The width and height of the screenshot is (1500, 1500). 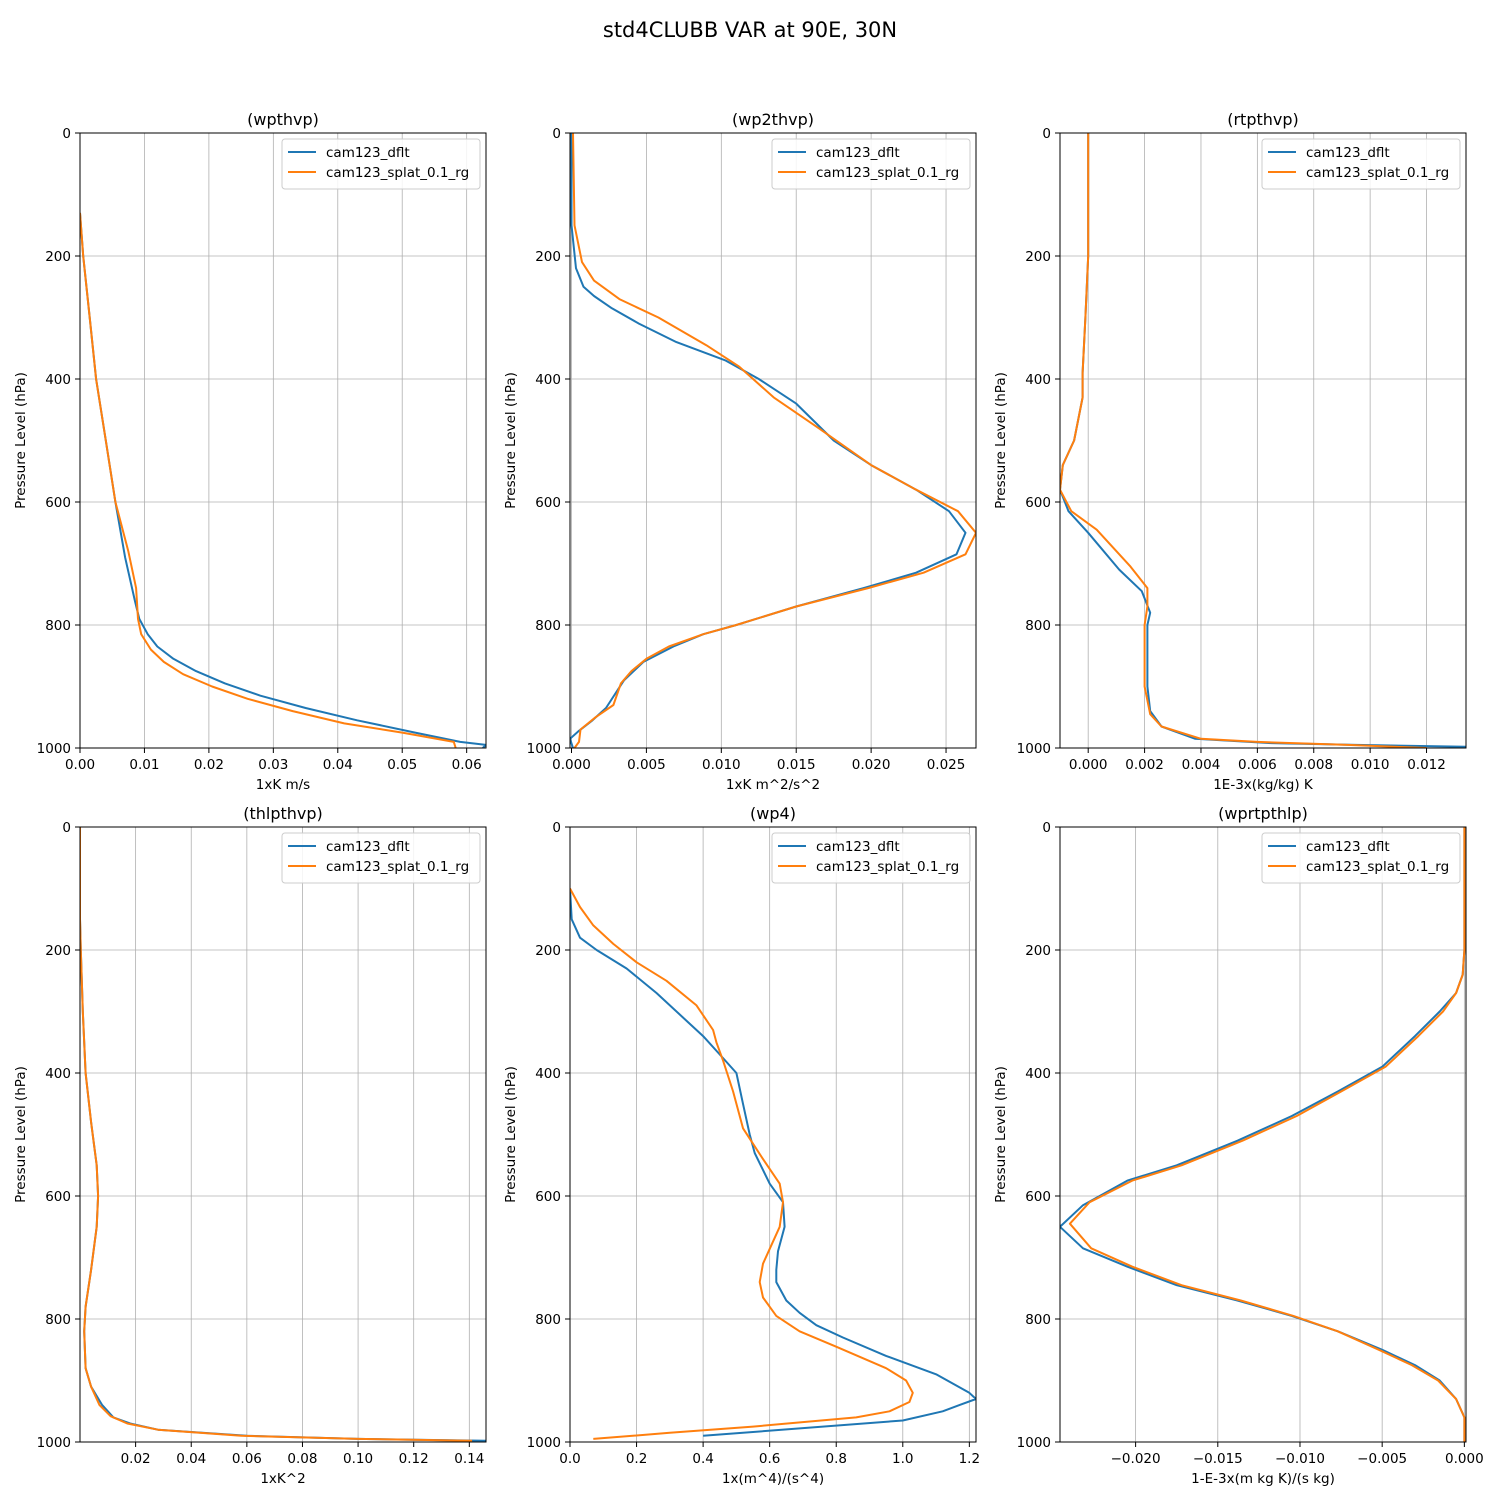 I want to click on x-axis-label: 1x(m^4)/(s^4), so click(x=773, y=1479).